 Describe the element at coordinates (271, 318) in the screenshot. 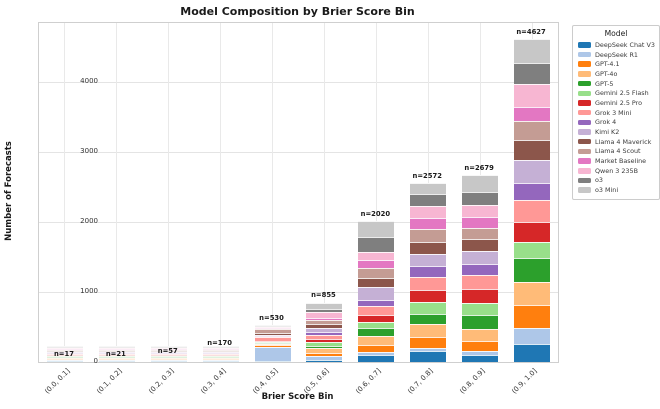

I see `bar-annotation: n=530` at that location.